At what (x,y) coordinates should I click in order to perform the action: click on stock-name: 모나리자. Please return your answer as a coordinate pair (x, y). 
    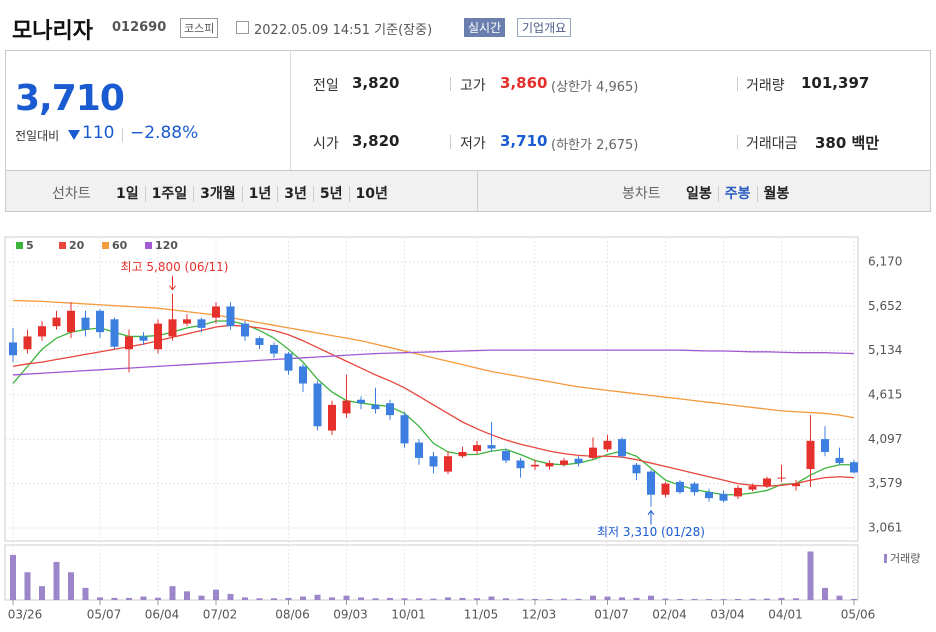
    Looking at the image, I should click on (52, 31).